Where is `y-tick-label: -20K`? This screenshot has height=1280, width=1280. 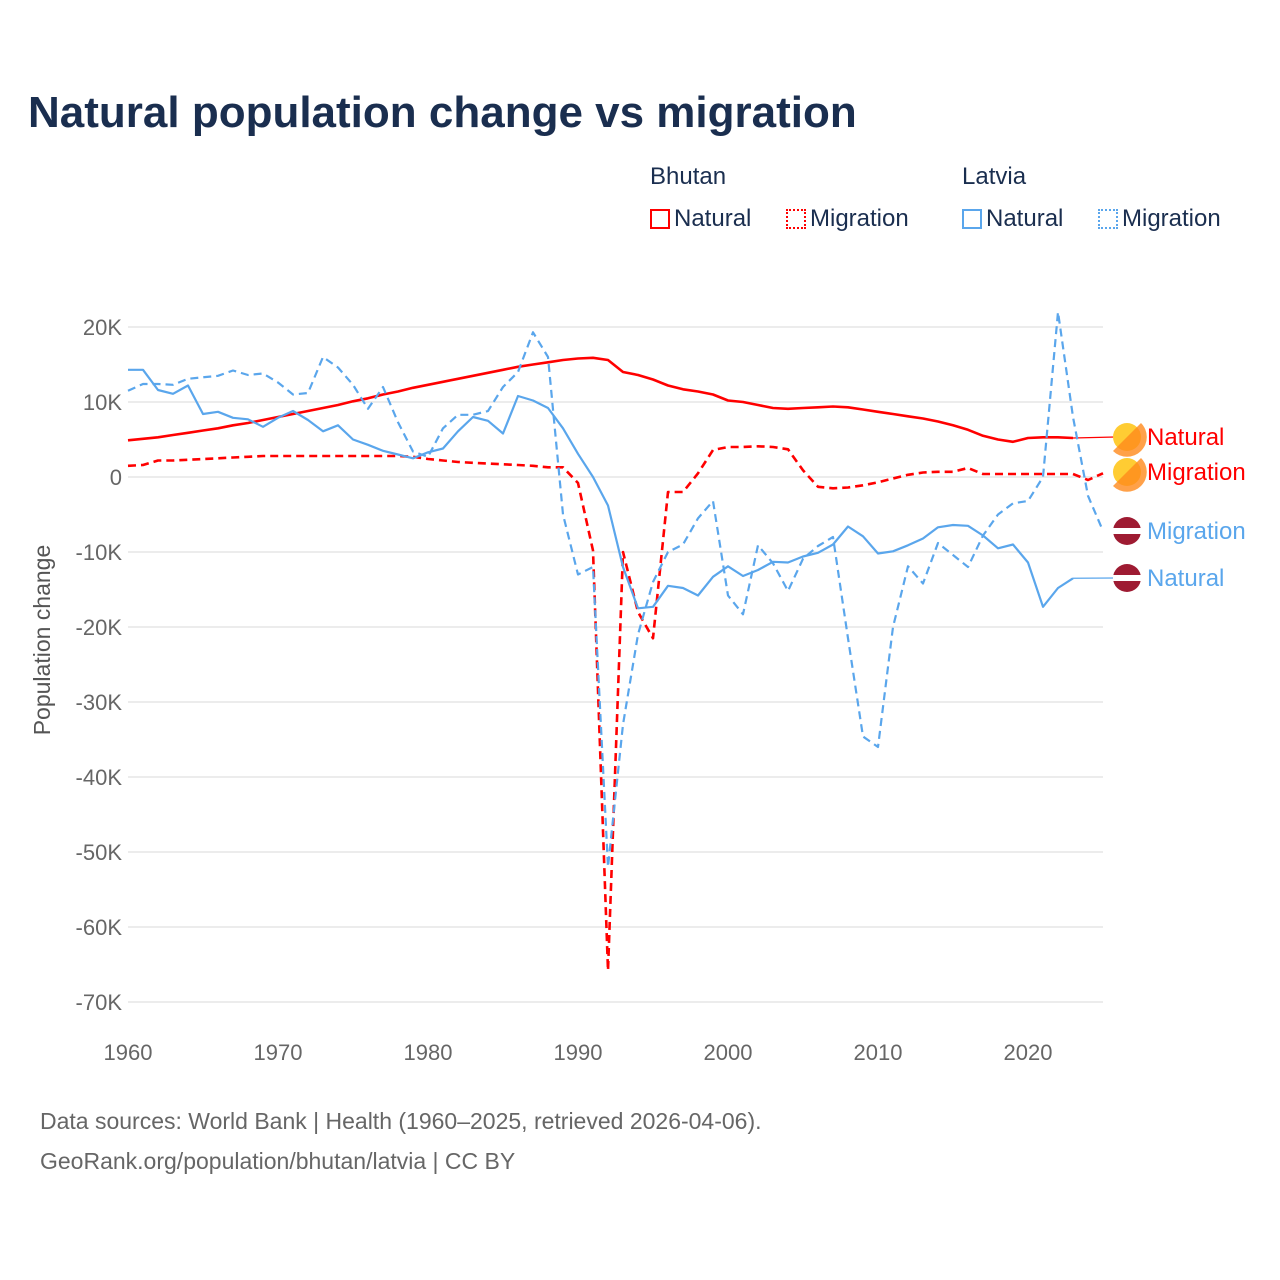 y-tick-label: -20K is located at coordinates (99, 627).